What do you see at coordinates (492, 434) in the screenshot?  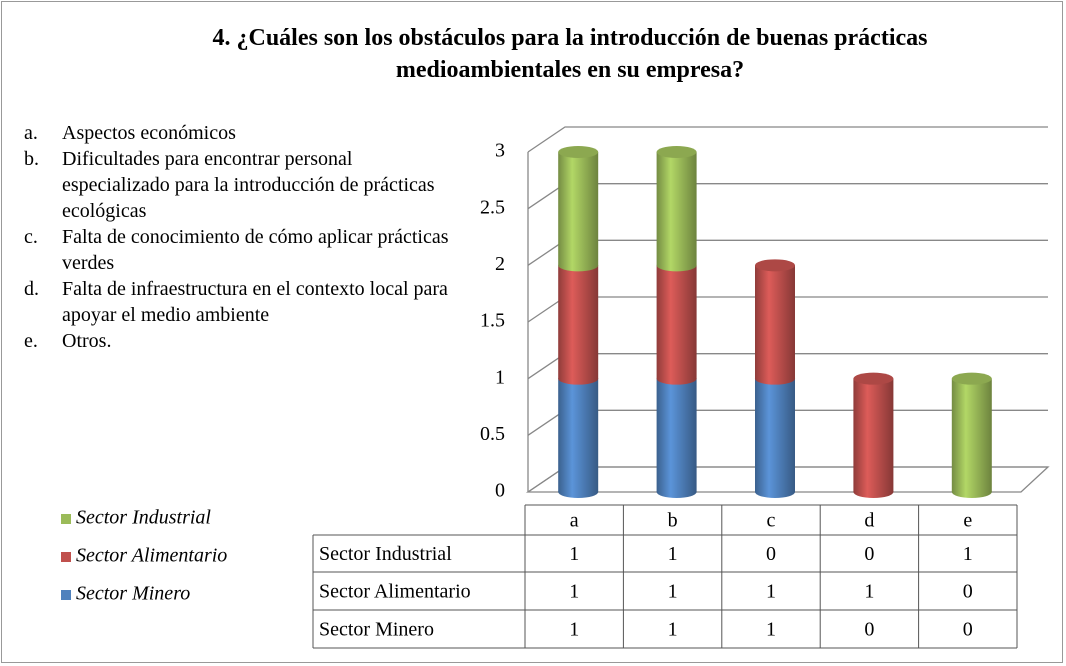 I see `y-tick-label: 0.5` at bounding box center [492, 434].